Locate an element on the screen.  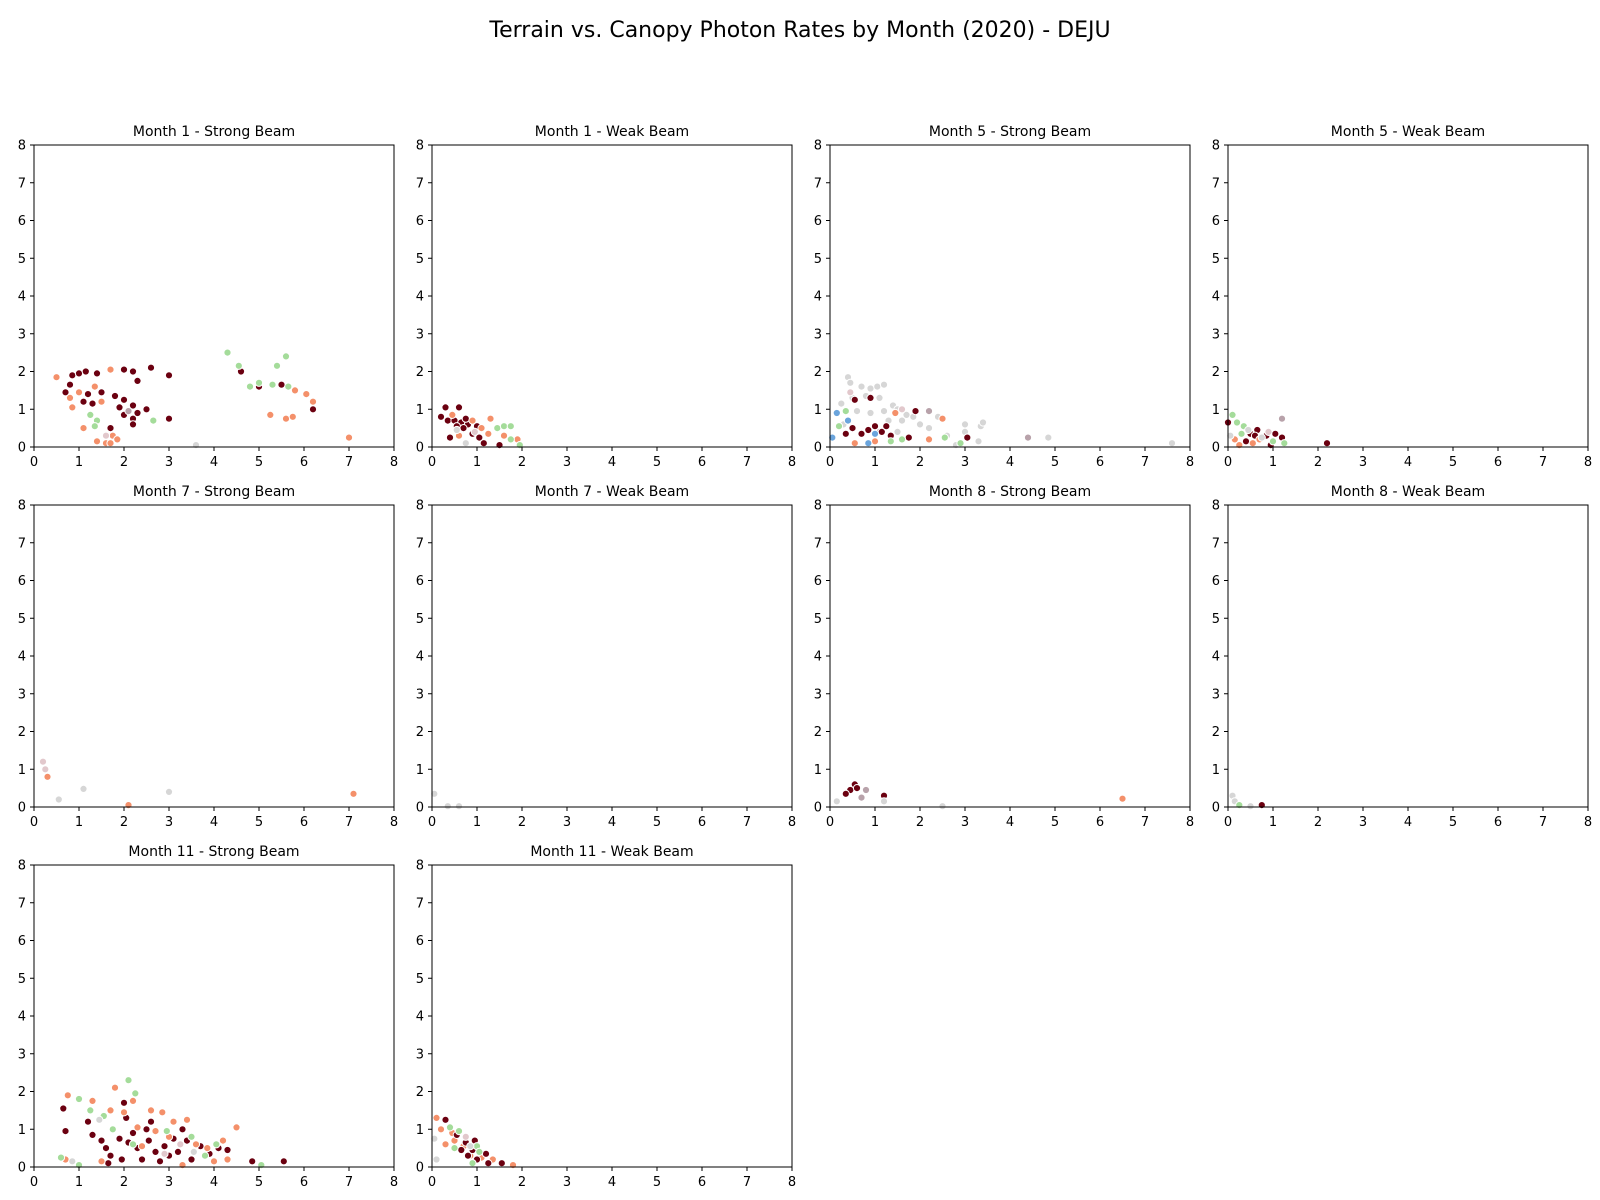
subplot-3: Month 5 - Strong Beam 0 1 2 3 4 5 6 7 8 0 1 2 3 4 5 6 7 8 is located at coordinates (1004, 297).